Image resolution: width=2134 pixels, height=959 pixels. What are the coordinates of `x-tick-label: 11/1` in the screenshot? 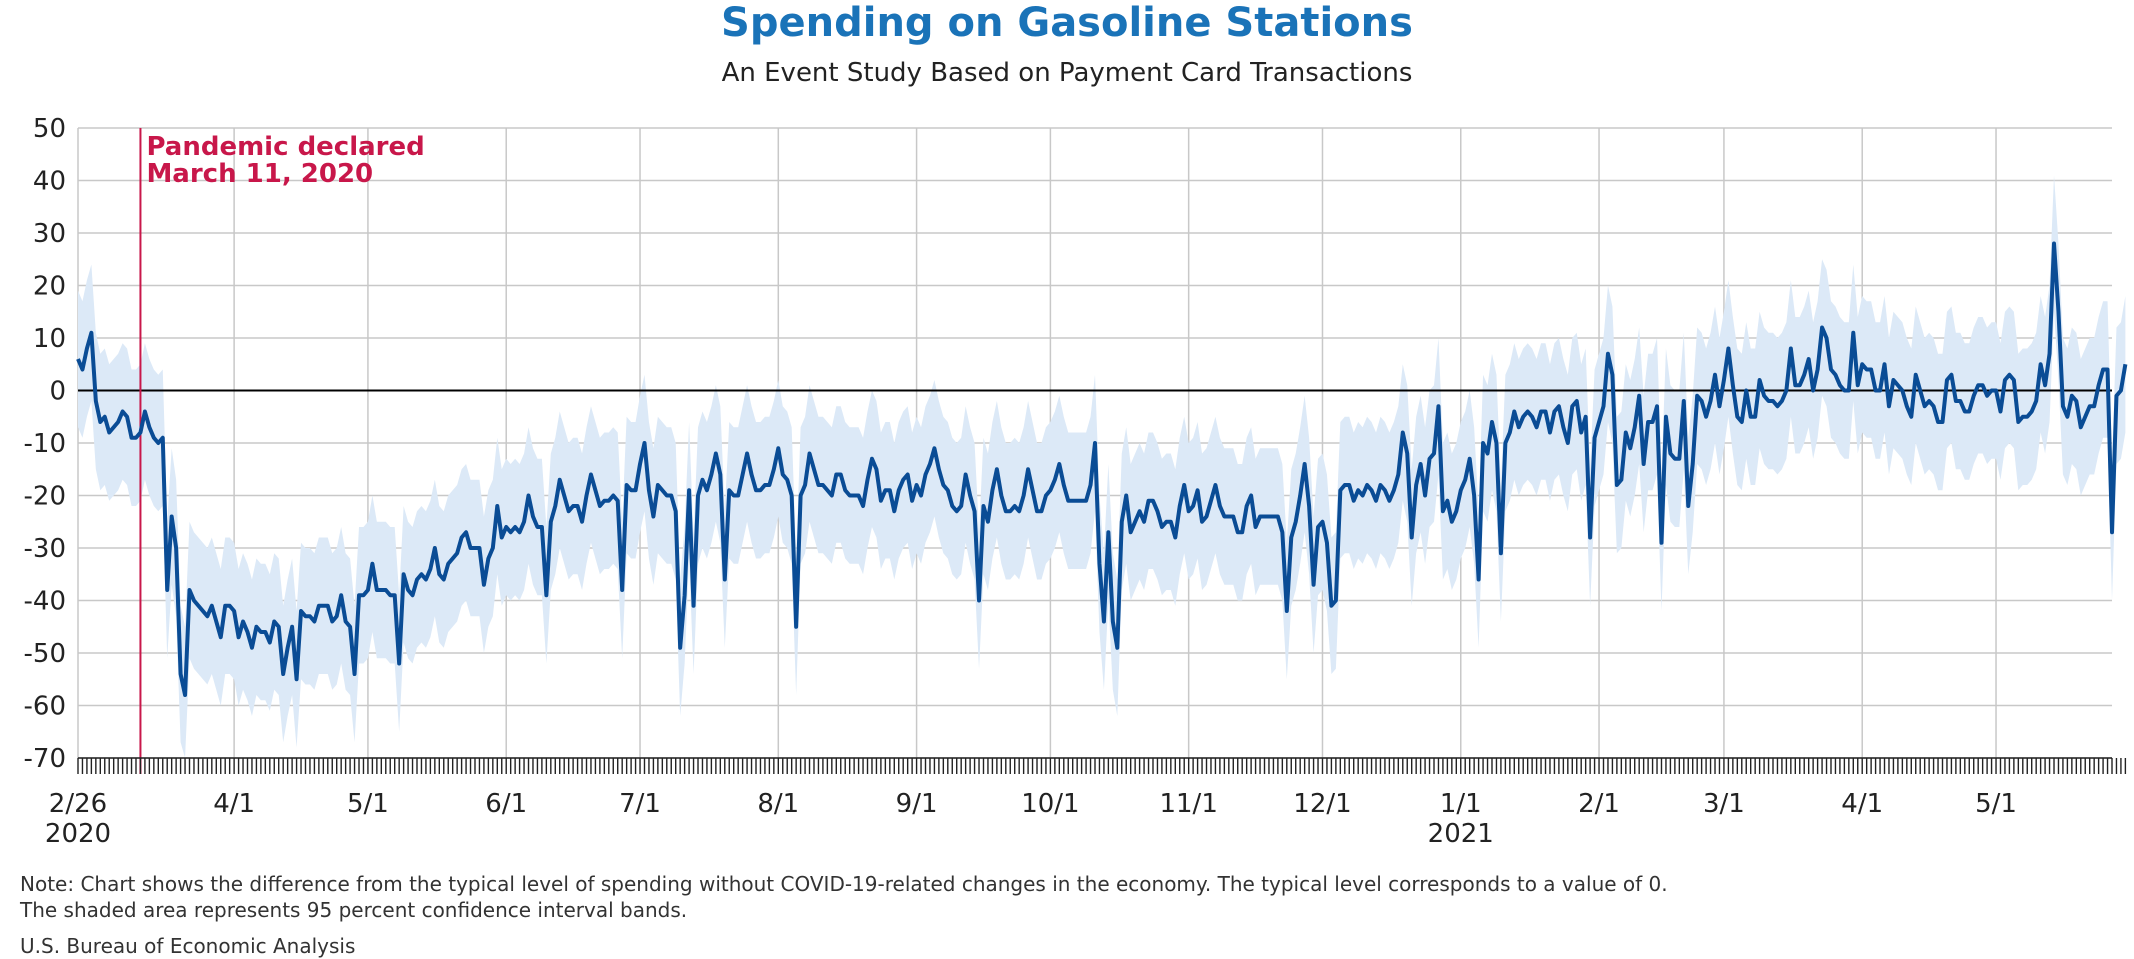 It's located at (1188, 804).